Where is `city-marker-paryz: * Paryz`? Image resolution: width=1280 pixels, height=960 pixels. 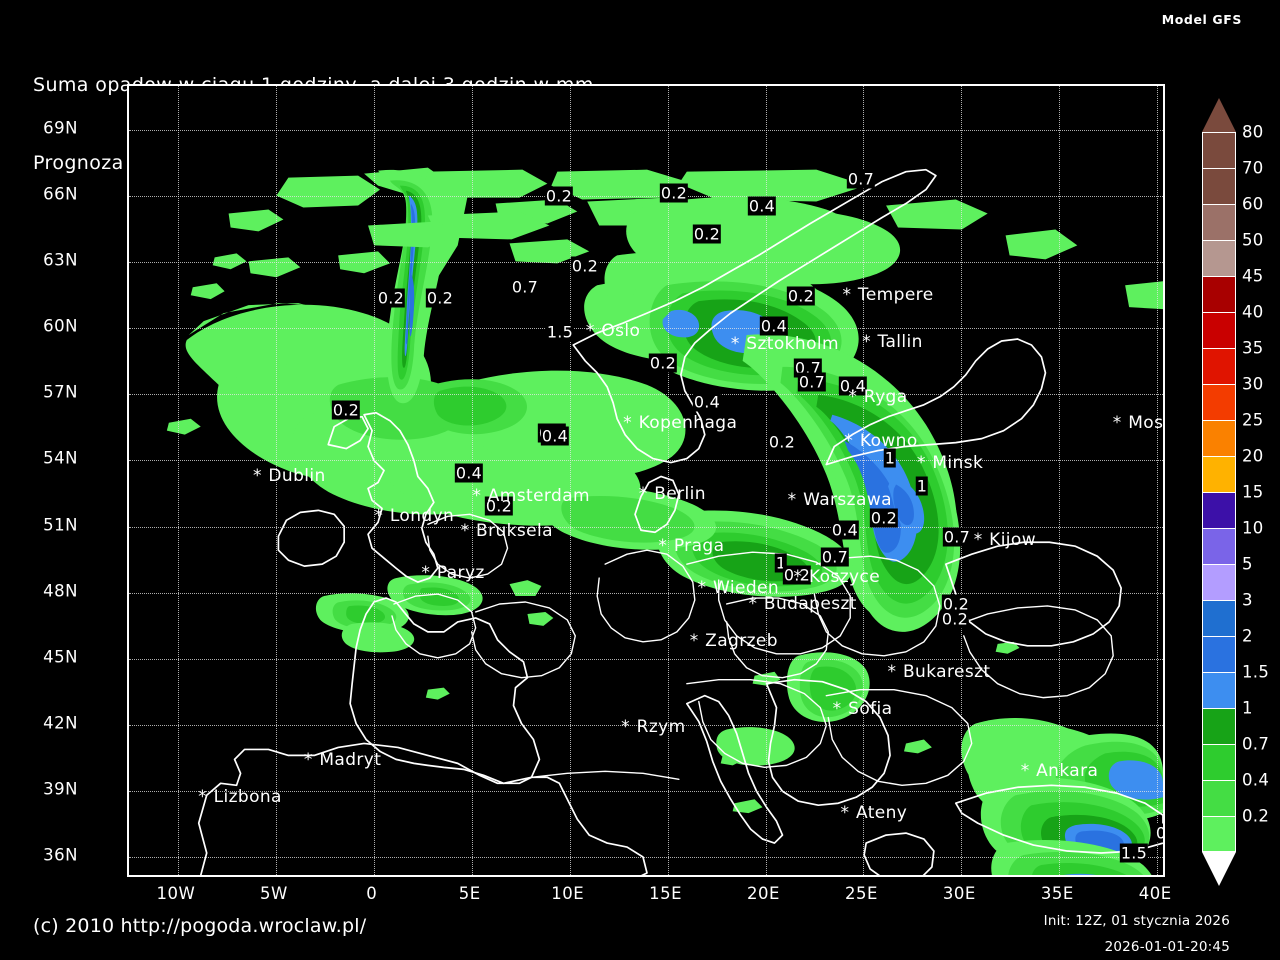 city-marker-paryz: * Paryz is located at coordinates (452, 573).